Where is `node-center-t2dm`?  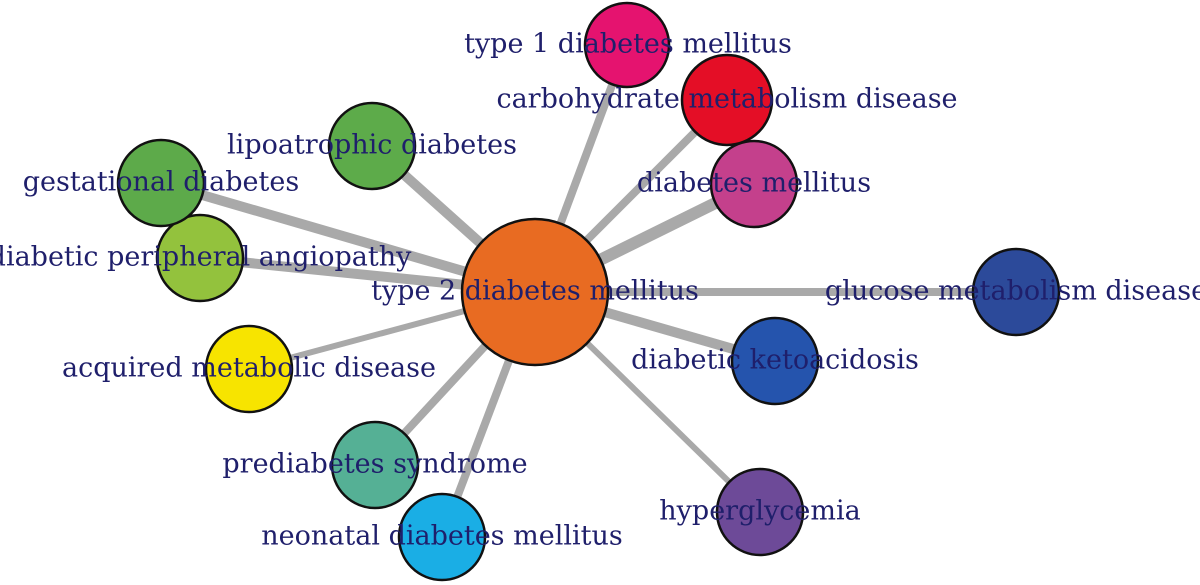 node-center-t2dm is located at coordinates (535, 292).